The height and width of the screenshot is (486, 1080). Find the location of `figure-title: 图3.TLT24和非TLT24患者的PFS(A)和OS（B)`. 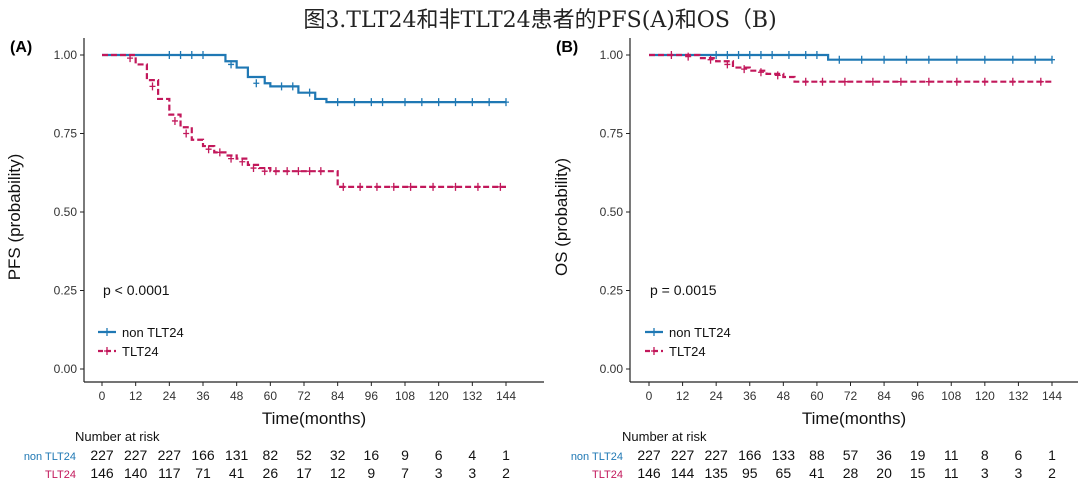

figure-title: 图3.TLT24和非TLT24患者的PFS(A)和OS（B) is located at coordinates (540, 20).